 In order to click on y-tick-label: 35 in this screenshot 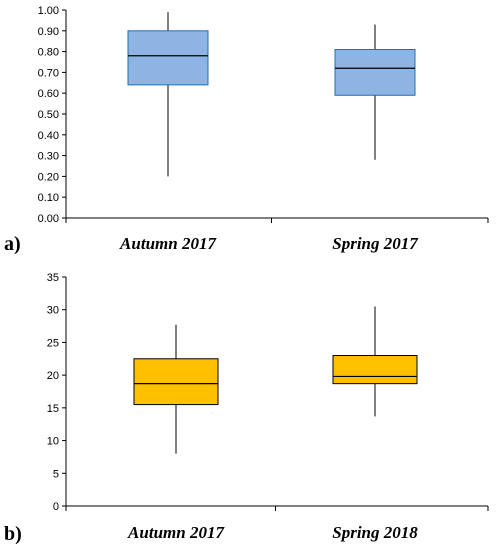, I will do `click(53, 278)`.